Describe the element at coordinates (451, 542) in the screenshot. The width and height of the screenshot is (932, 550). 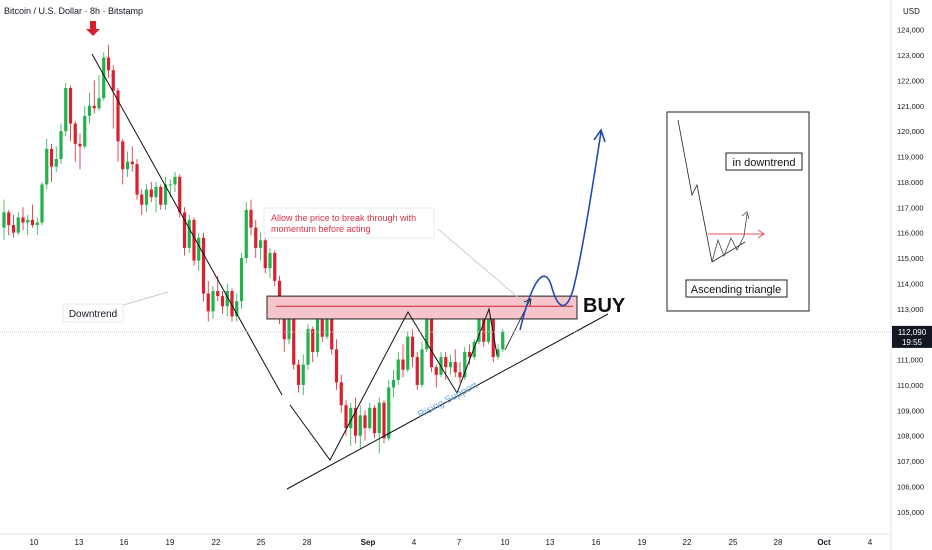
I see `time-axis: 10 13 16 19 22 25 28 Sep 4 7 10 13 16 19 22 25 28 Oct 4` at that location.